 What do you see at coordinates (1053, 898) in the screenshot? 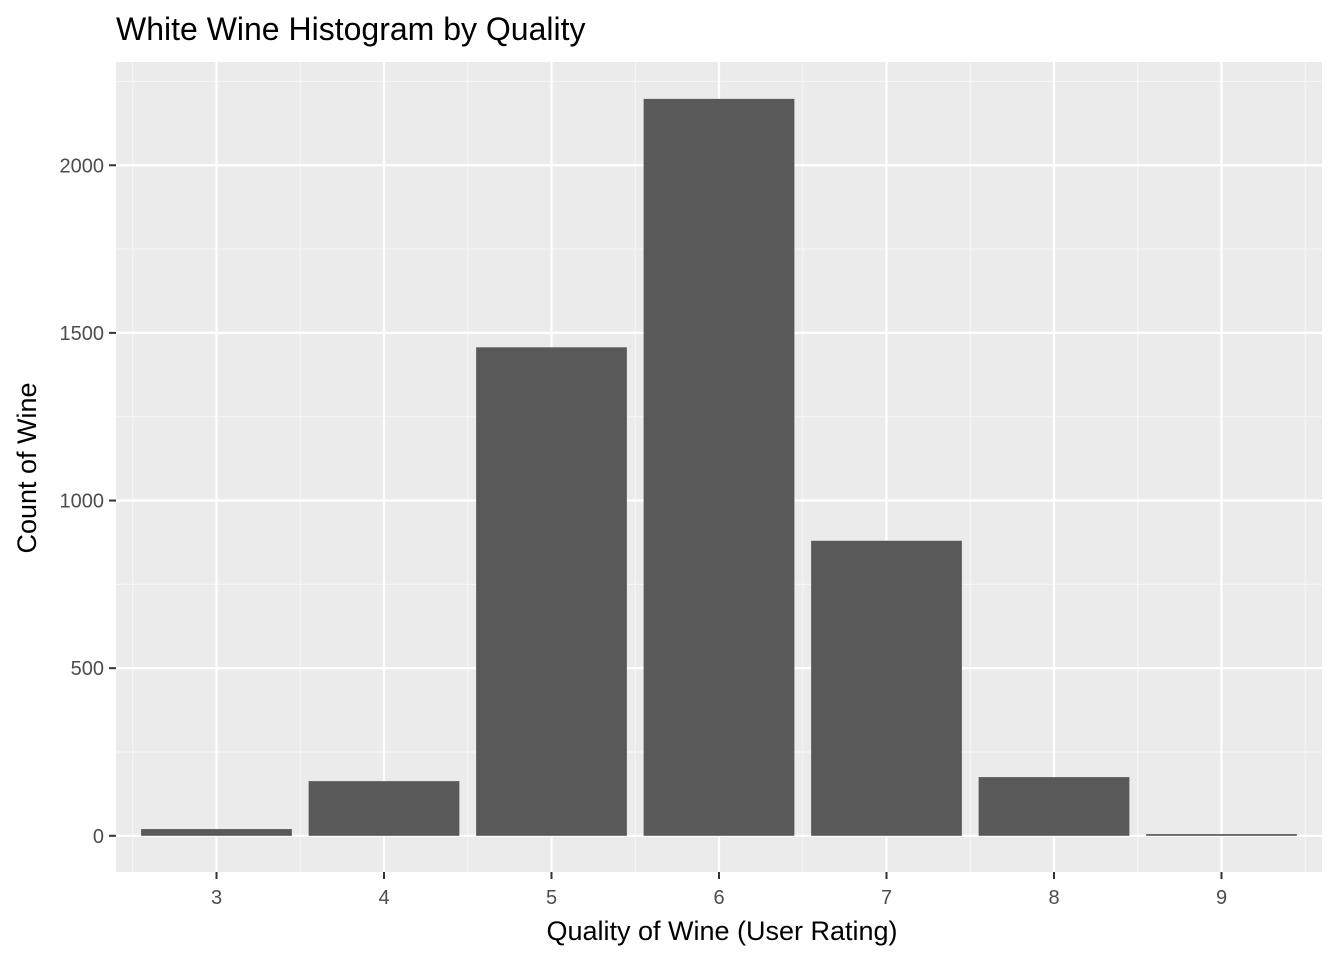
I see `x-tick-label: 8` at bounding box center [1053, 898].